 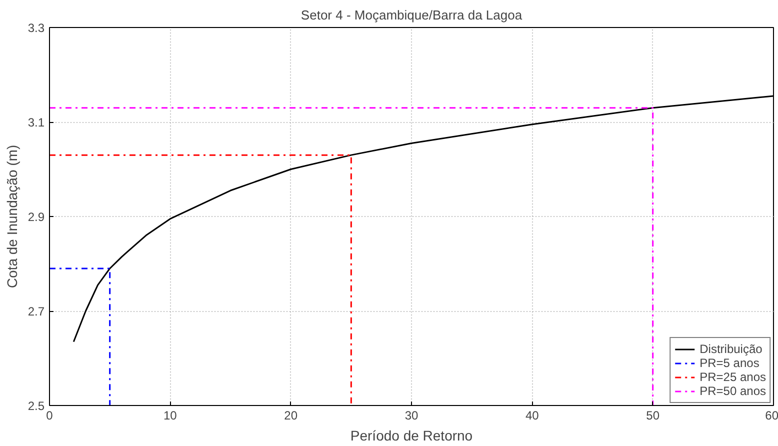 I want to click on x-tick-label: 50, so click(x=653, y=415).